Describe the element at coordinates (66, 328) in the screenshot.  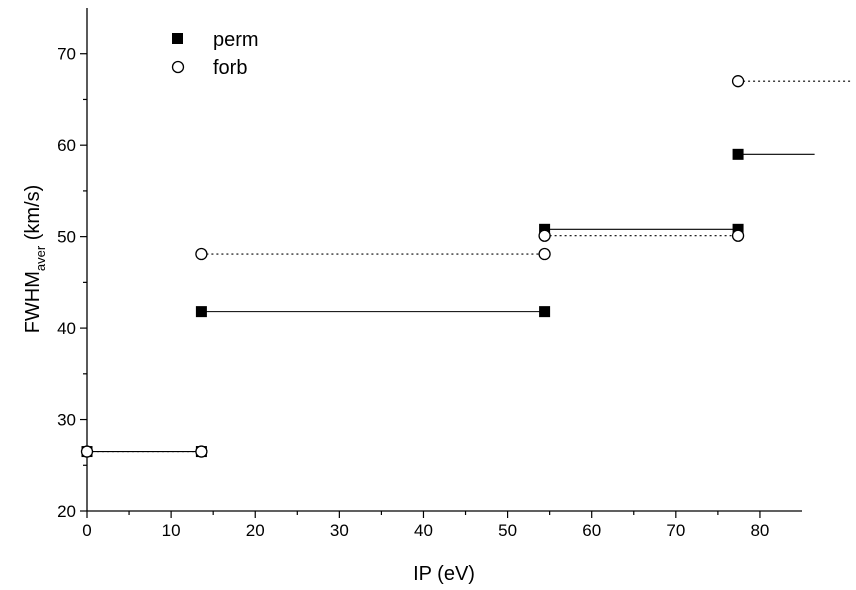
I see `y-tick-label: 40` at that location.